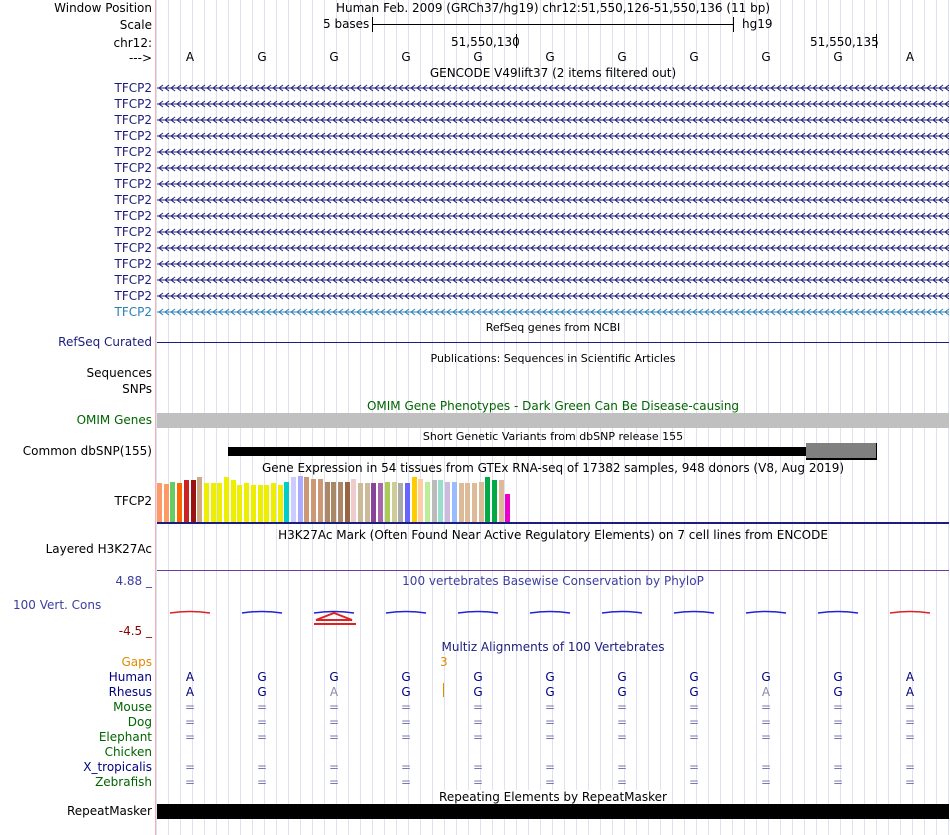 Image resolution: width=950 pixels, height=835 pixels. What do you see at coordinates (137, 389) in the screenshot?
I see `publications-snps-label: SNPs` at bounding box center [137, 389].